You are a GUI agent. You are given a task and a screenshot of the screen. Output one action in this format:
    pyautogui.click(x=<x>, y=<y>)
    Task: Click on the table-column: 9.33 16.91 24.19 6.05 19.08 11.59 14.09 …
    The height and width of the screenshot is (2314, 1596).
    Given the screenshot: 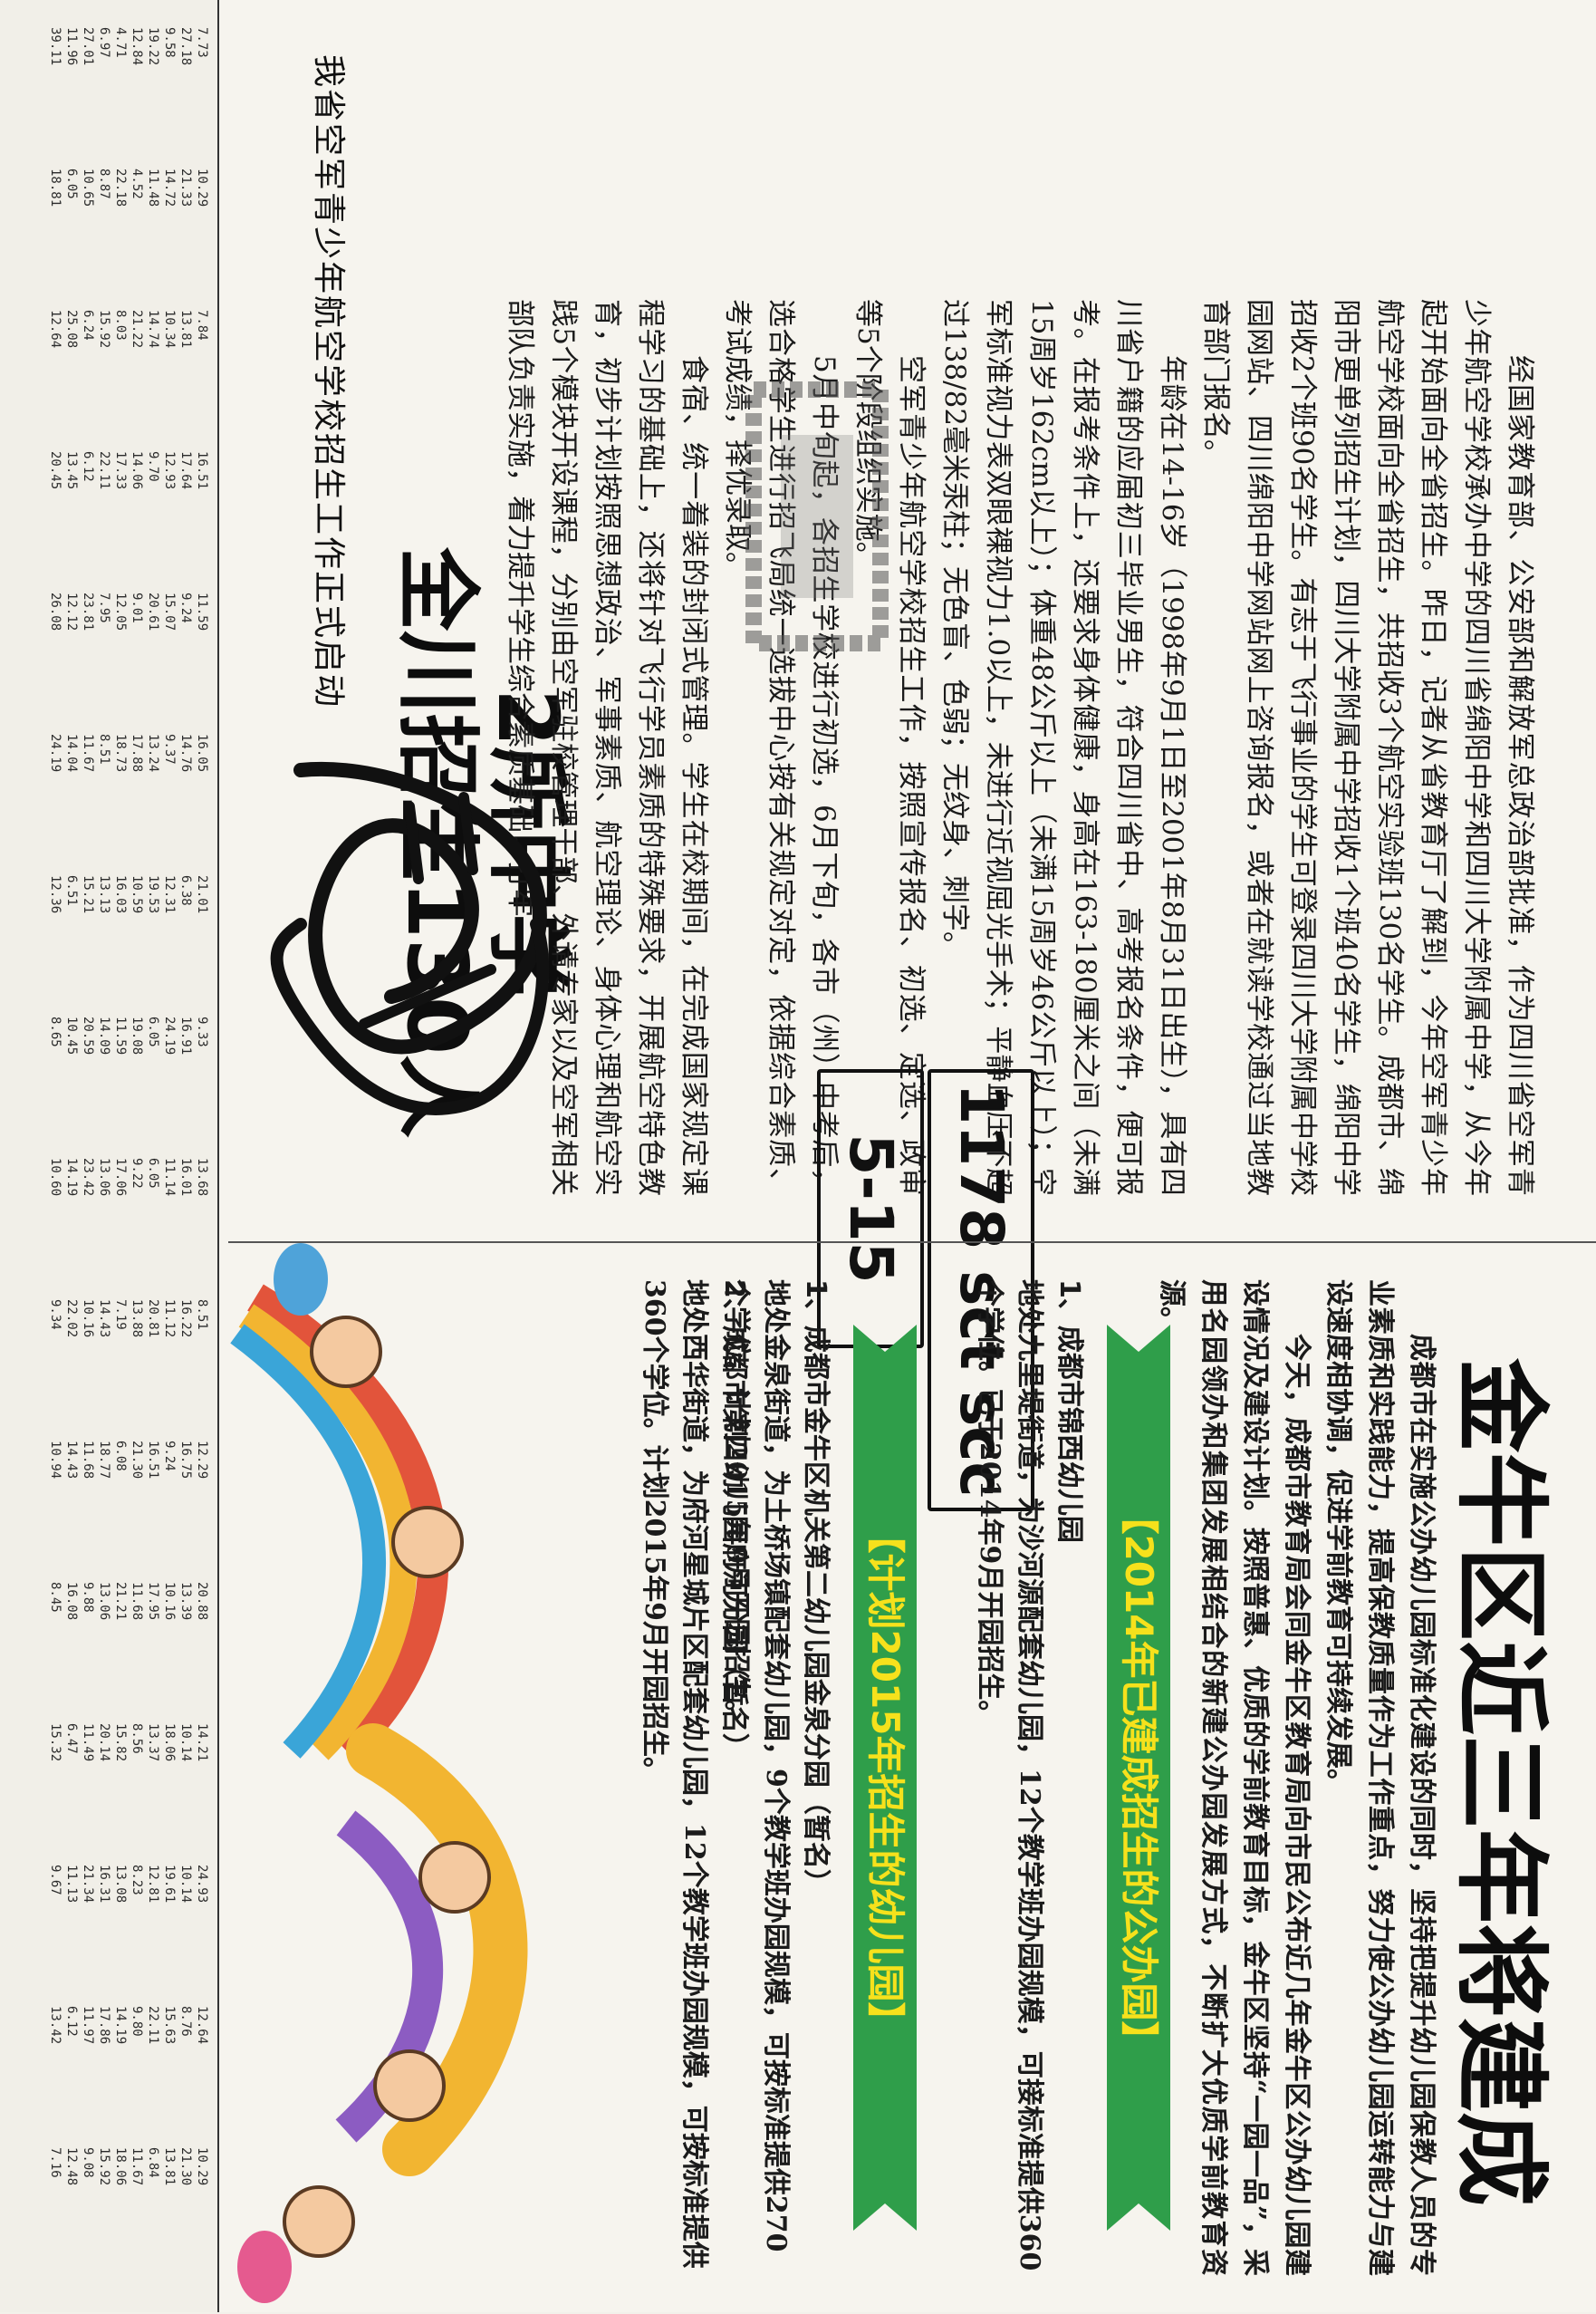 What is the action you would take?
    pyautogui.click(x=128, y=1036)
    